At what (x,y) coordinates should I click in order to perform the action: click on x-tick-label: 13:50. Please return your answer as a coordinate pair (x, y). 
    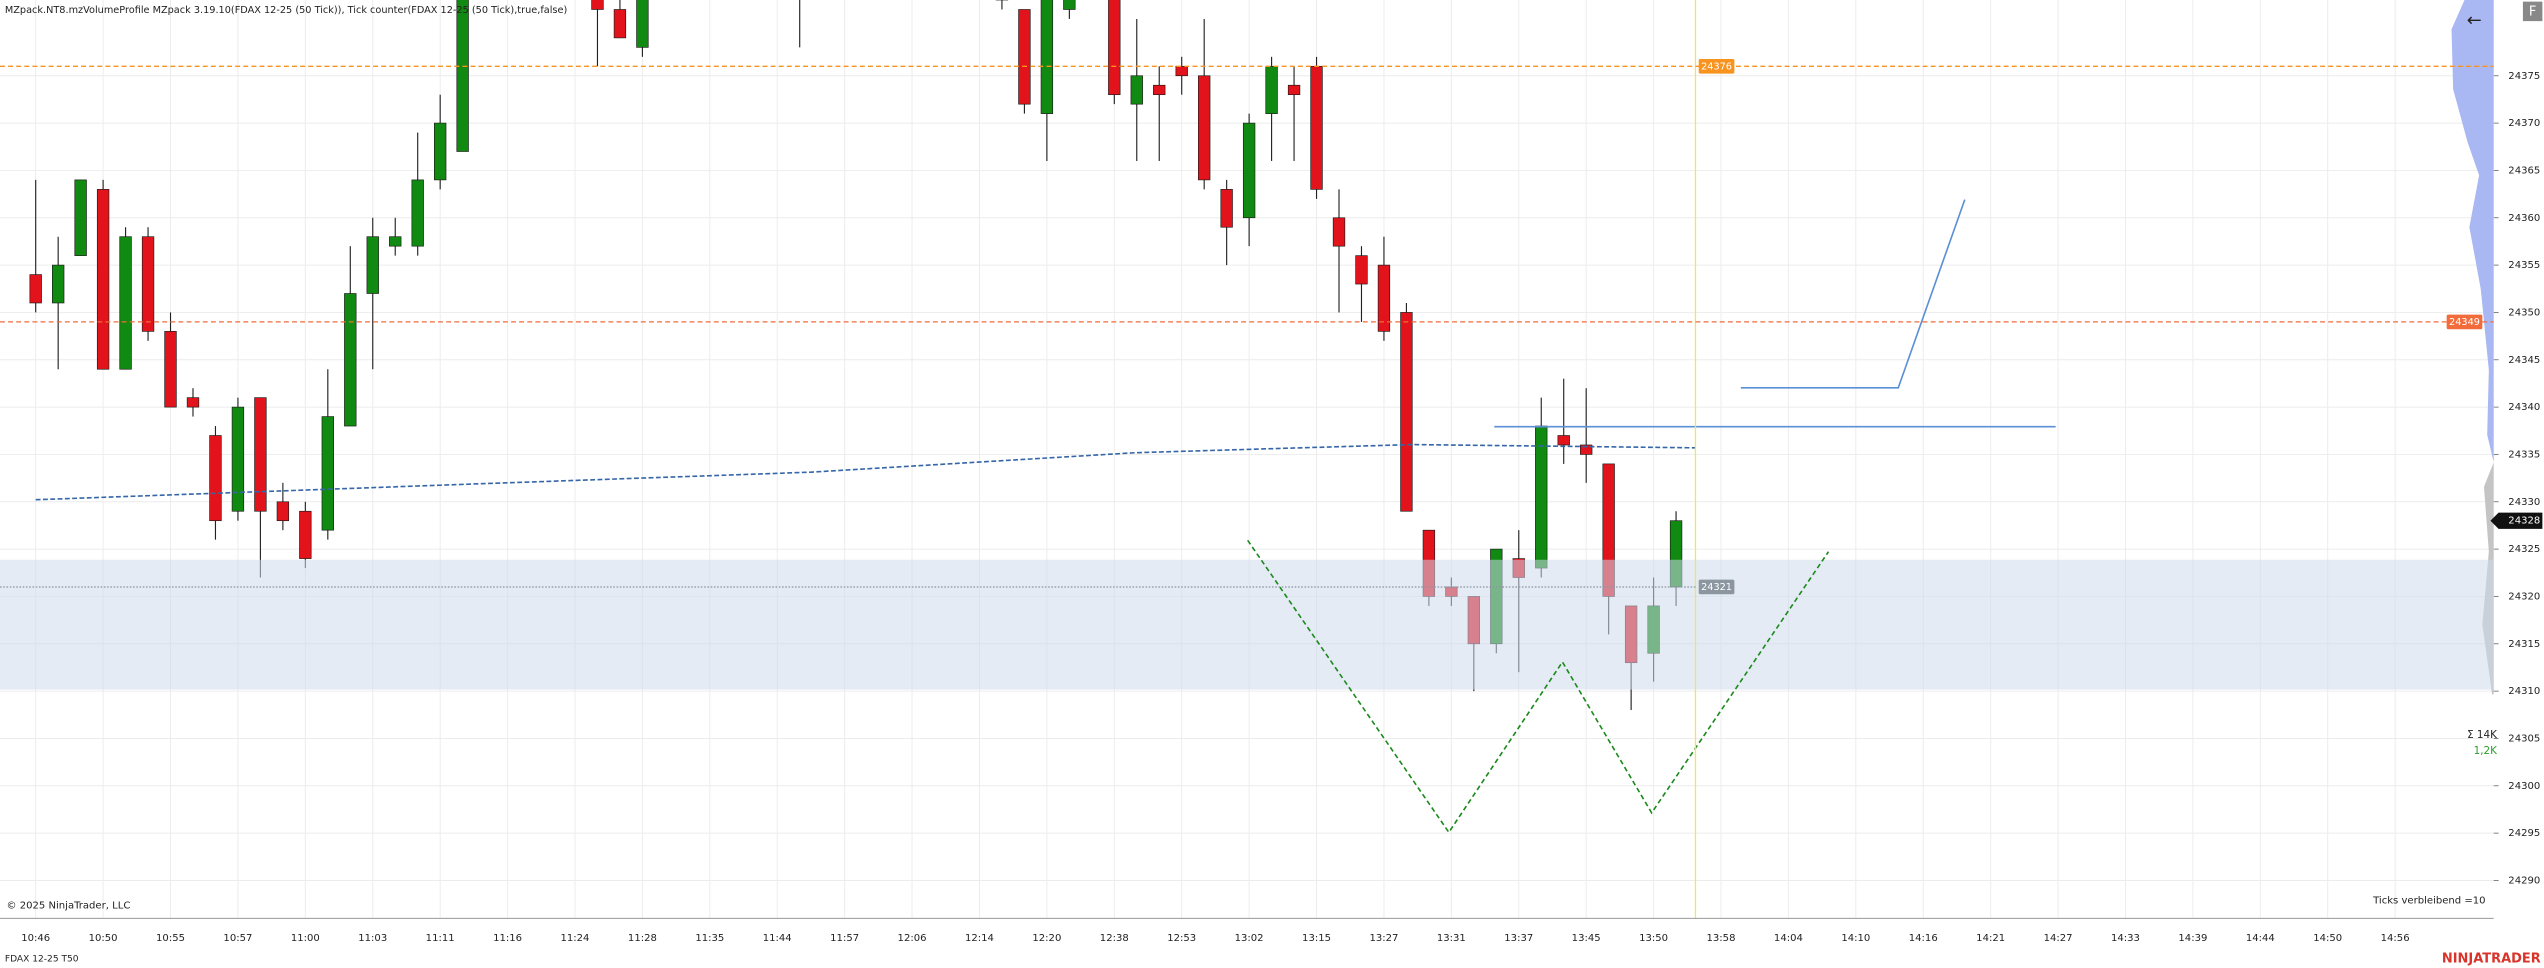
    Looking at the image, I should click on (1653, 938).